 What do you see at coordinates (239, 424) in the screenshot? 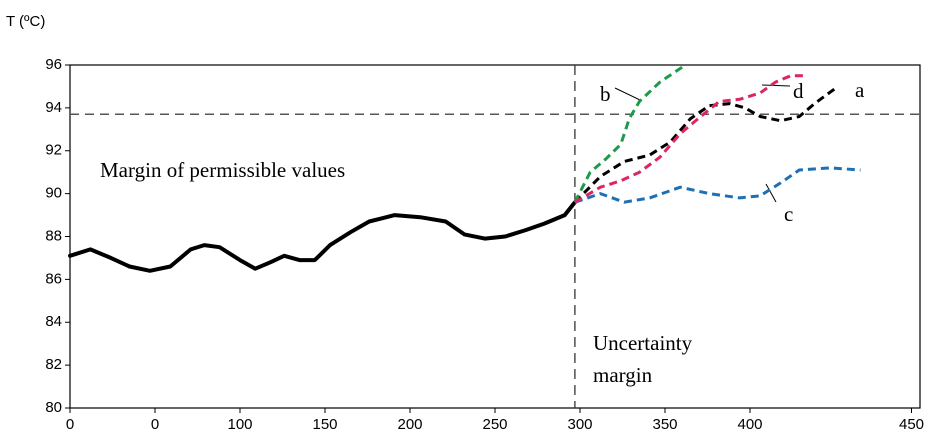
I see `x-tick-label: 100` at bounding box center [239, 424].